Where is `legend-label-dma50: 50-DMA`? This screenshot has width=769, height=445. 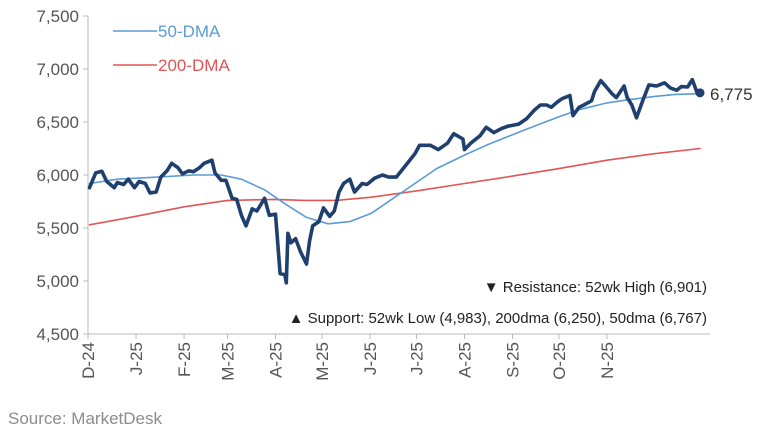 legend-label-dma50: 50-DMA is located at coordinates (189, 31).